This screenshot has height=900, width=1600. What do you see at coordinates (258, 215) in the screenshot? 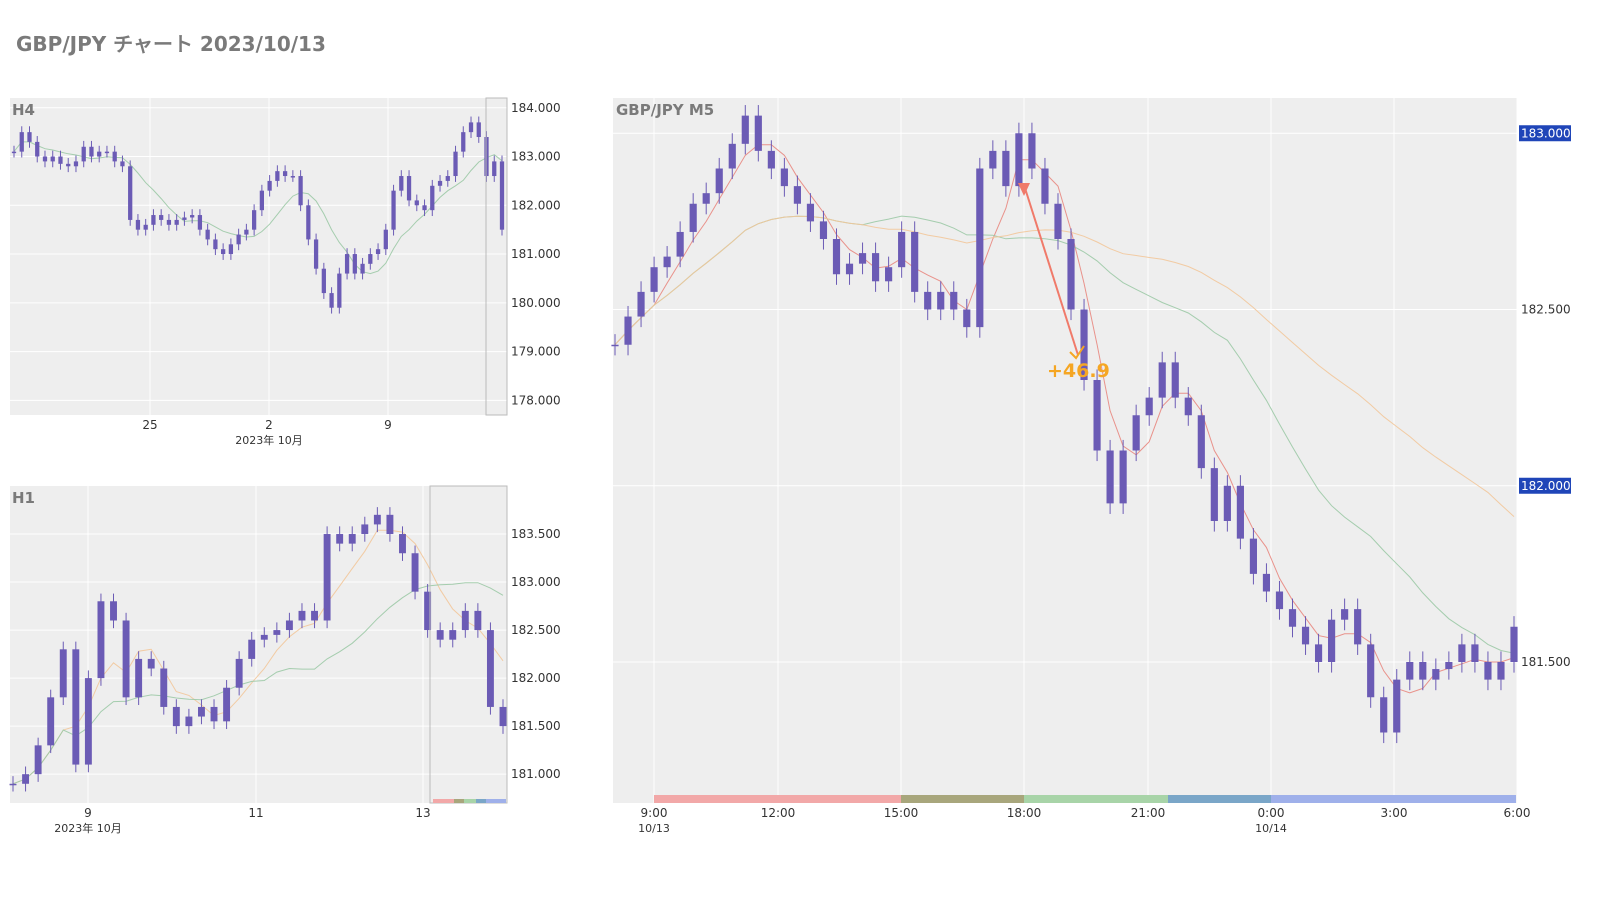
I see `h4-candles` at bounding box center [258, 215].